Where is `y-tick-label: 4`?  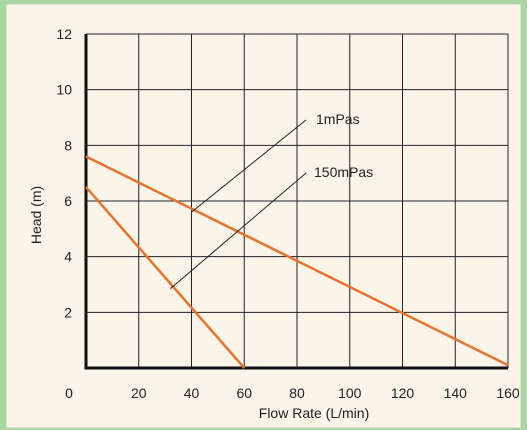 y-tick-label: 4 is located at coordinates (68, 257).